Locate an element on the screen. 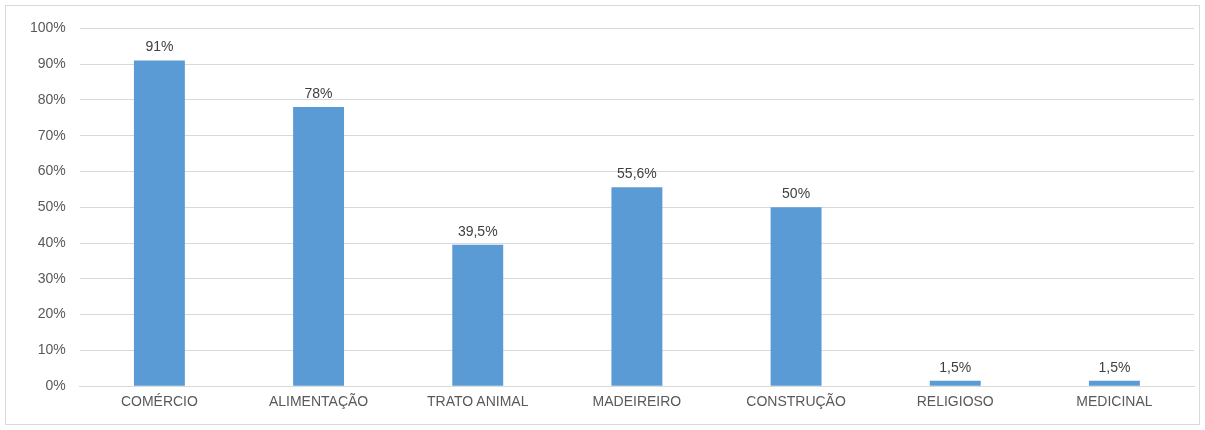  y-tick-label: 50% is located at coordinates (51, 206).